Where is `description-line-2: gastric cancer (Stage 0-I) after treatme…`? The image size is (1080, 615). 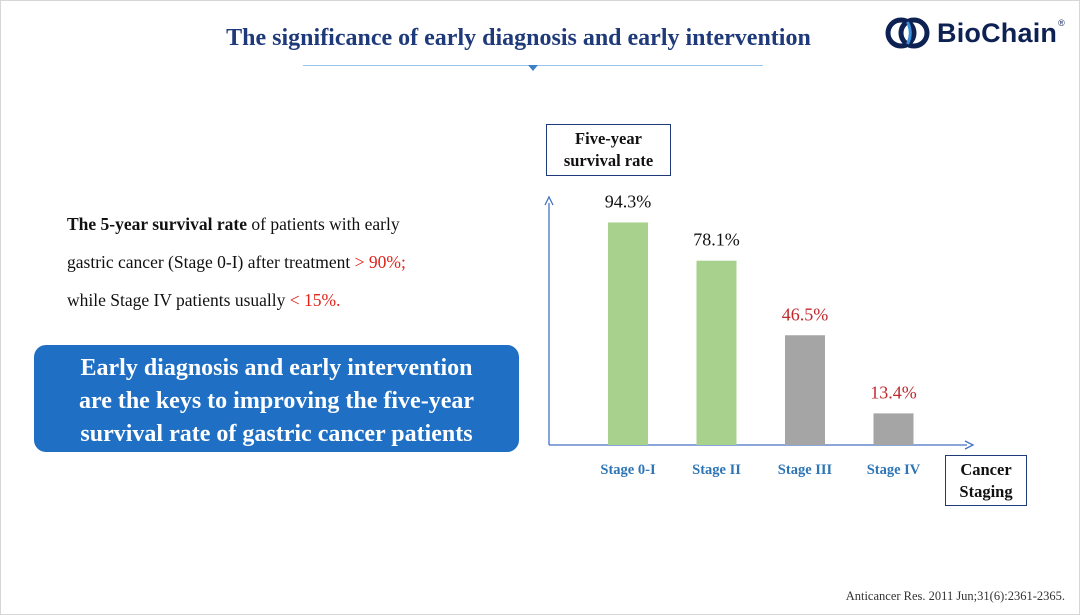
description-line-2: gastric cancer (Stage 0-I) after treatme… is located at coordinates (277, 262).